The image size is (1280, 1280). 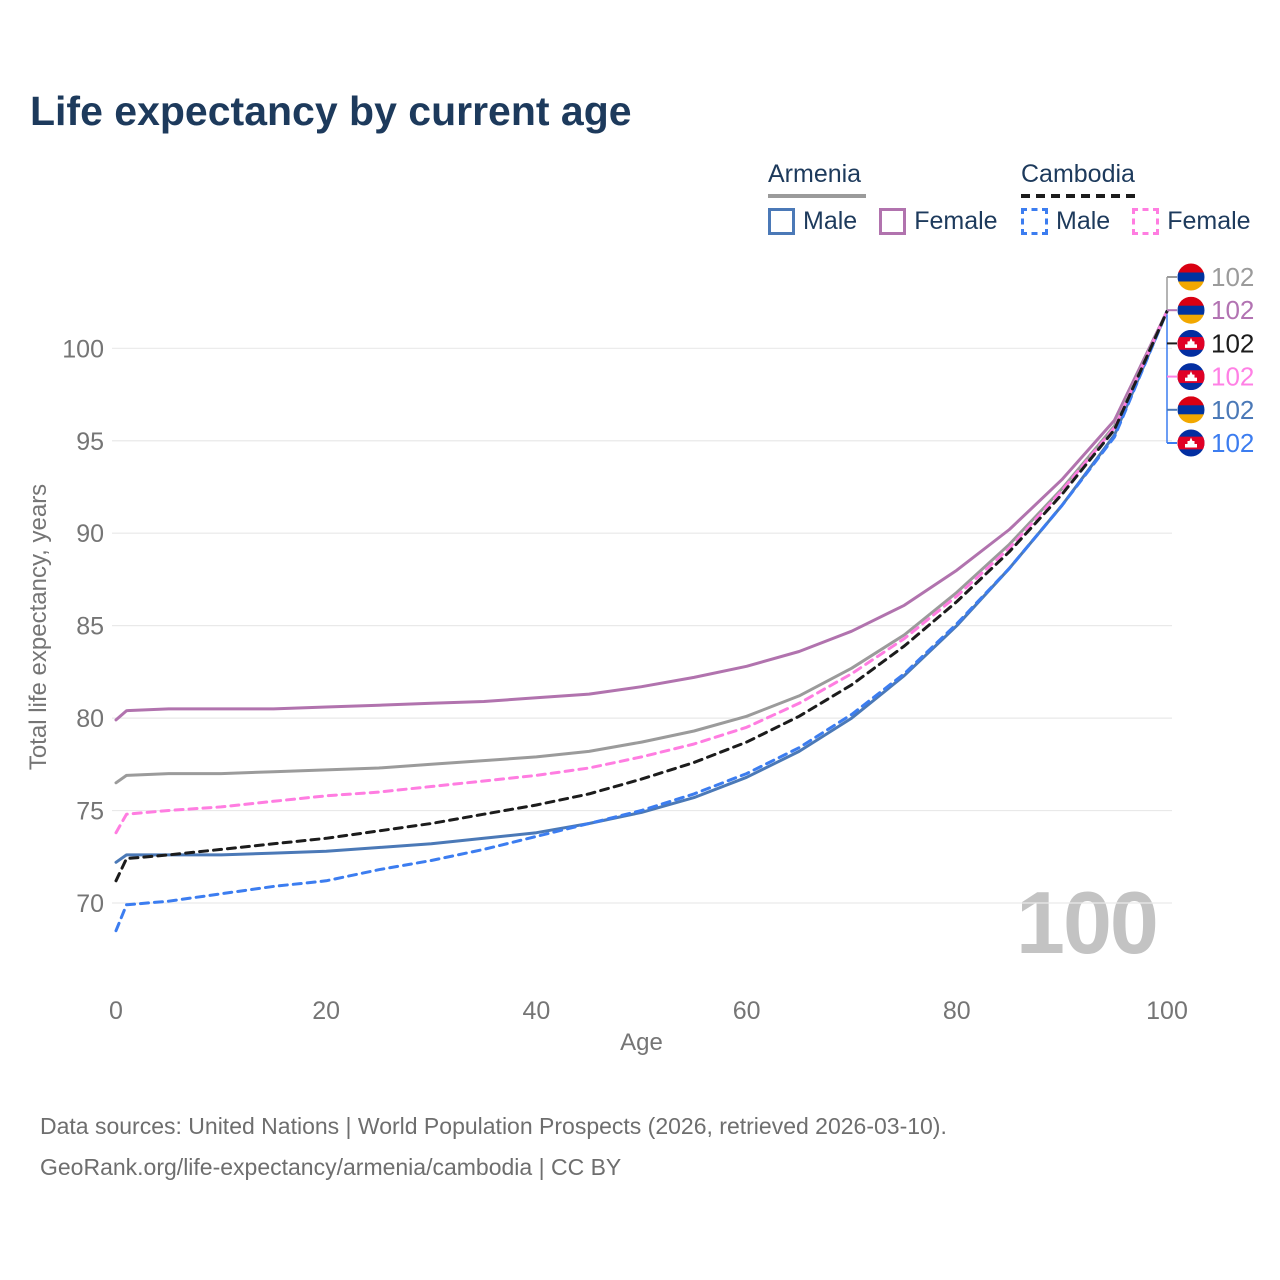 What do you see at coordinates (1146, 221) in the screenshot?
I see `cambodia-female-swatch` at bounding box center [1146, 221].